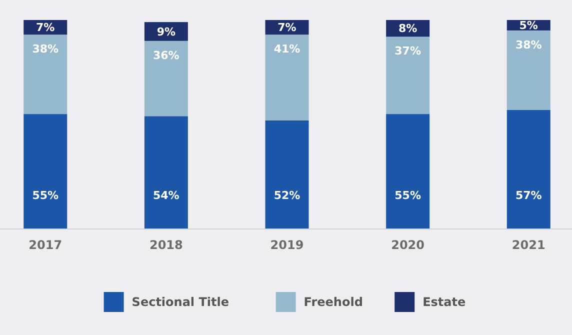 The width and height of the screenshot is (572, 335). I want to click on x-tick-label: 2019, so click(287, 245).